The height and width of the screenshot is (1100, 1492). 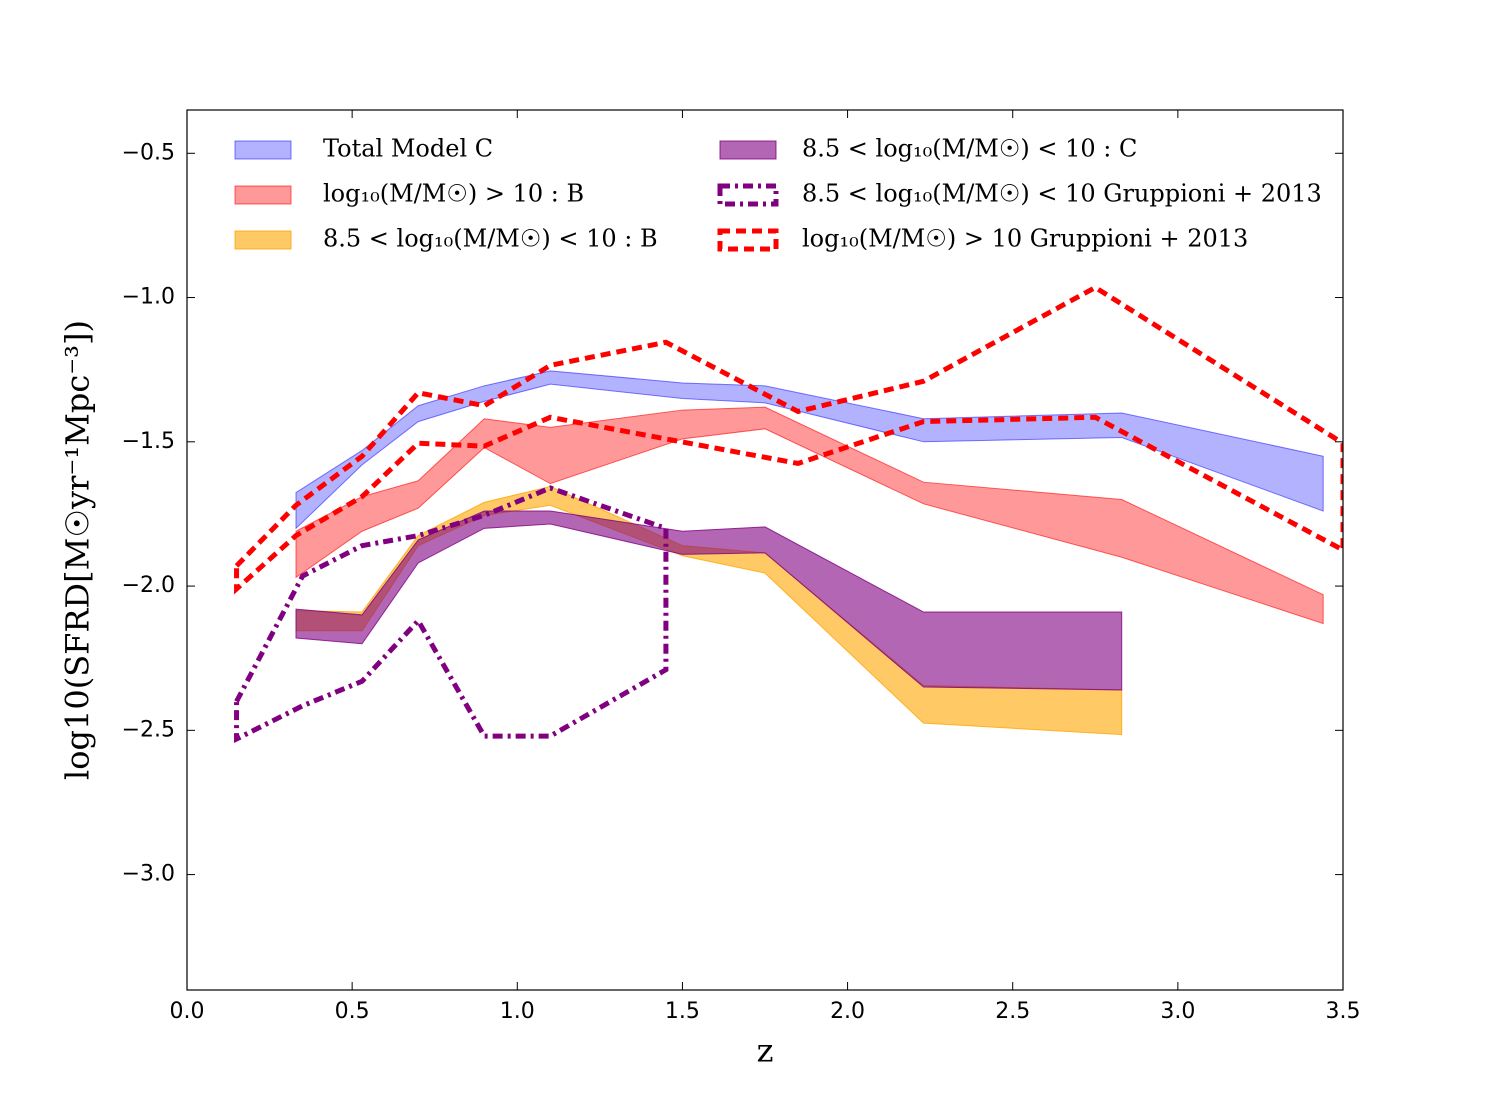 What do you see at coordinates (490, 239) in the screenshot?
I see `legend-label: 8.5 < log₁₀(M/M☉) < 10 : B` at bounding box center [490, 239].